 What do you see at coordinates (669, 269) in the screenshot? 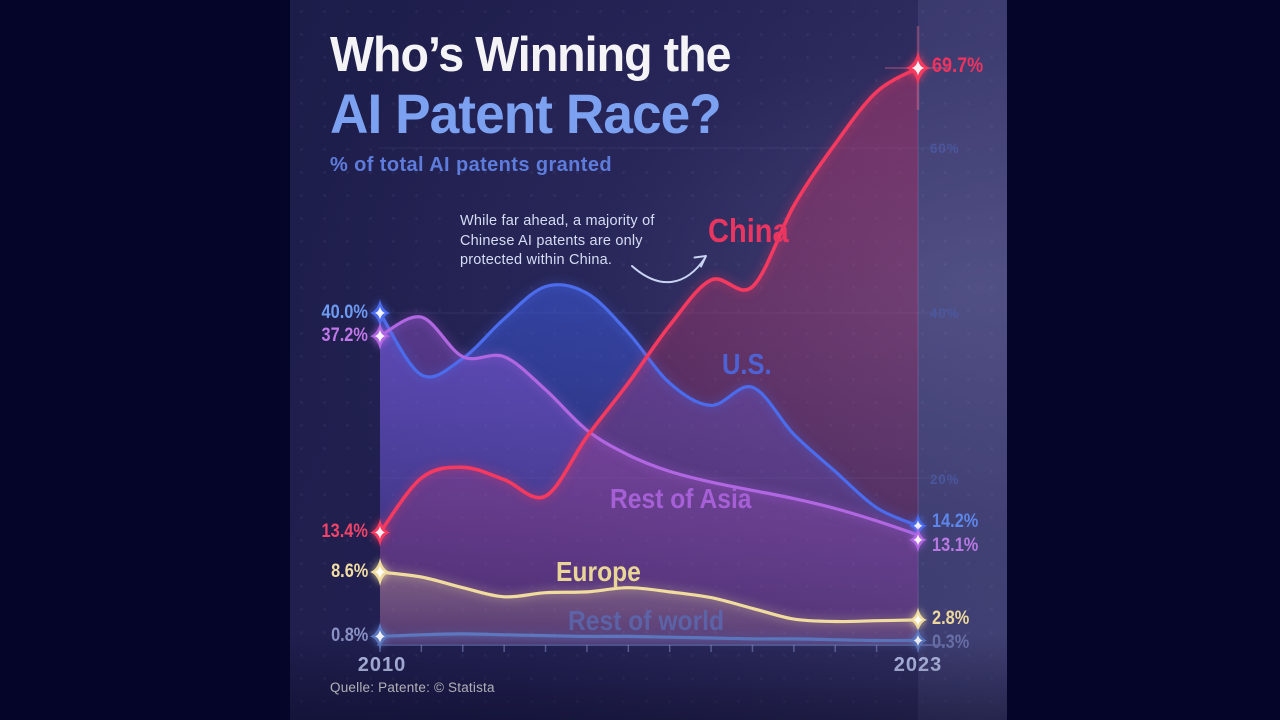
I see `annotation-arrow` at bounding box center [669, 269].